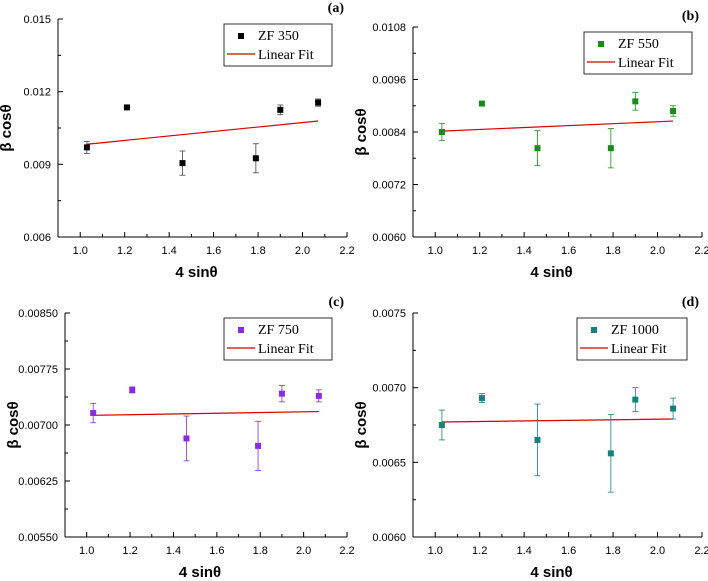 Image resolution: width=708 pixels, height=581 pixels. I want to click on panel-label: (a), so click(336, 8).